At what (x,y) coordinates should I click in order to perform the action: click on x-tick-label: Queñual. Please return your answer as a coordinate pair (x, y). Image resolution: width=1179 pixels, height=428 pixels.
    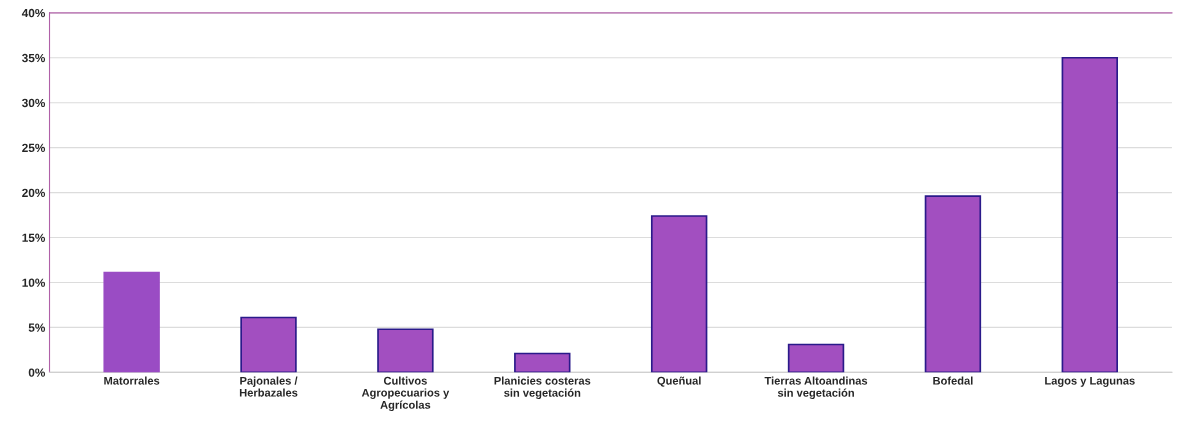
    Looking at the image, I should click on (679, 381).